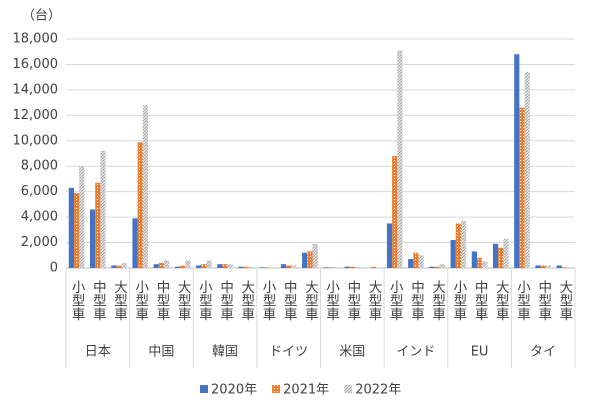 The image size is (601, 418). I want to click on y-tick-label: 8,000, so click(39, 166).